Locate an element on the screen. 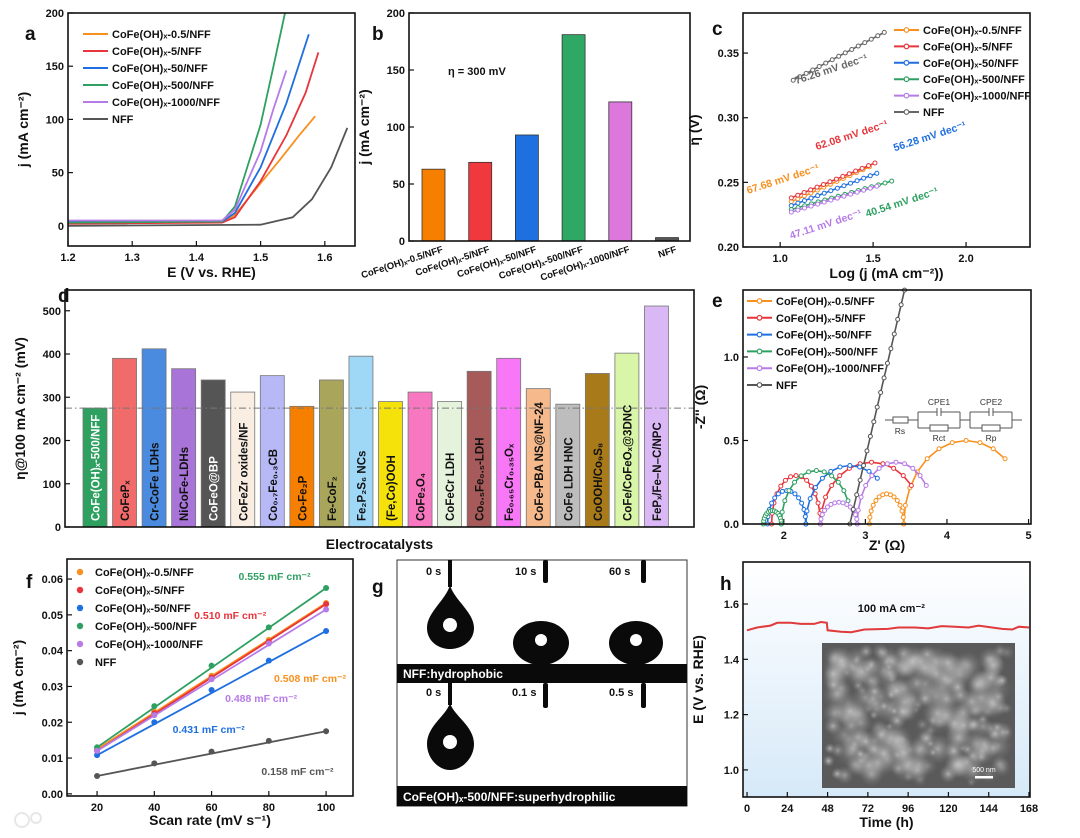 Image resolution: width=1080 pixels, height=838 pixels. x-axis-title: Z' (Ω) is located at coordinates (887, 545).